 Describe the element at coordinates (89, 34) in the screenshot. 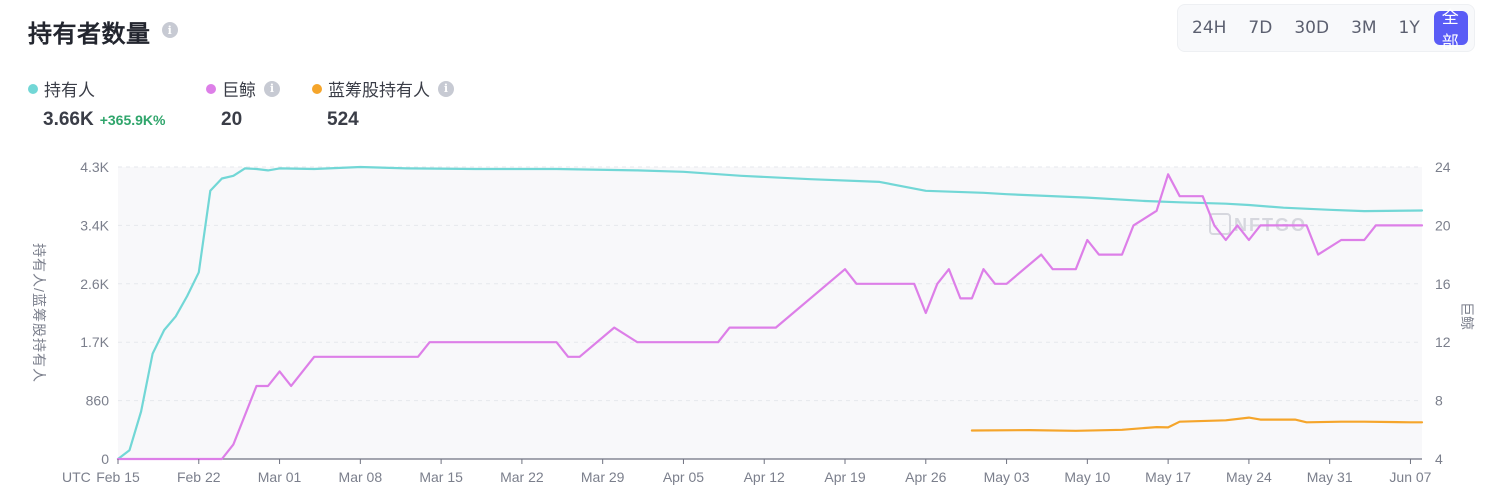

I see `page-title-text: 持有者数量` at that location.